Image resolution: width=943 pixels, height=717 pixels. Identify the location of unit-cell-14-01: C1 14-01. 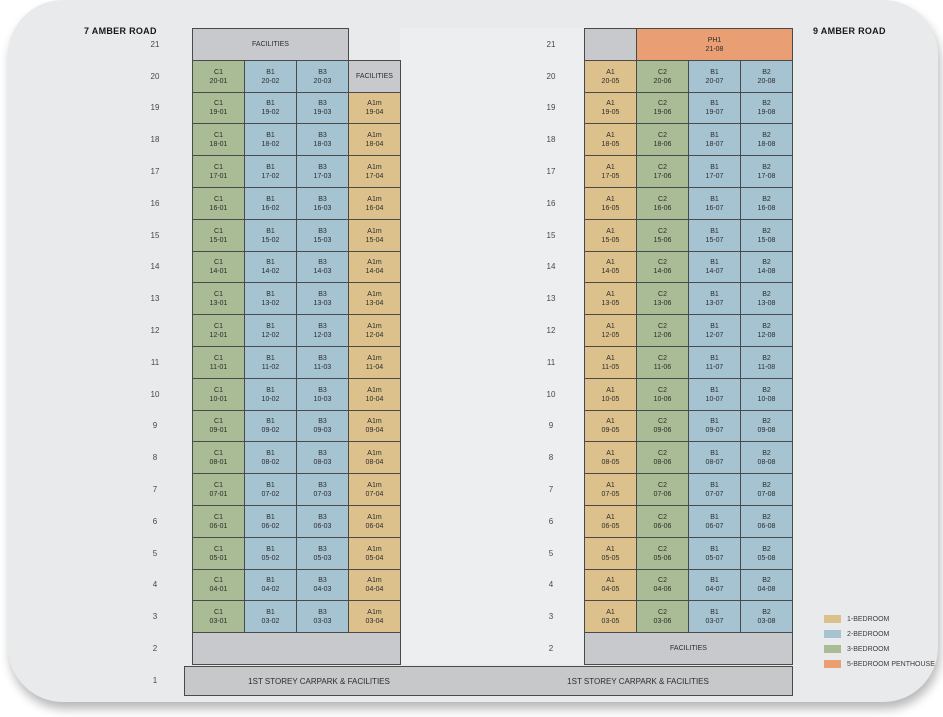
(218, 267).